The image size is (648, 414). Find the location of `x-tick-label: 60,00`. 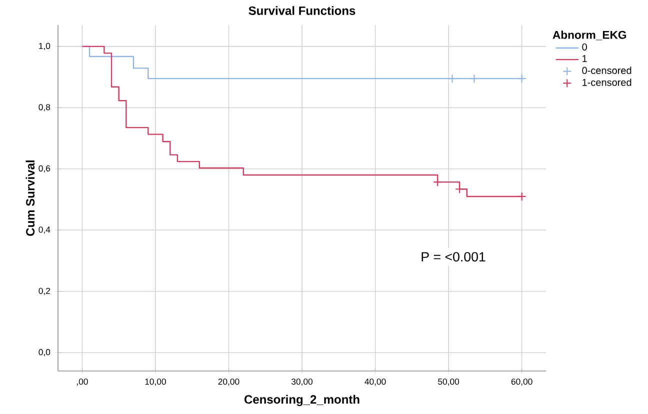

x-tick-label: 60,00 is located at coordinates (521, 382).